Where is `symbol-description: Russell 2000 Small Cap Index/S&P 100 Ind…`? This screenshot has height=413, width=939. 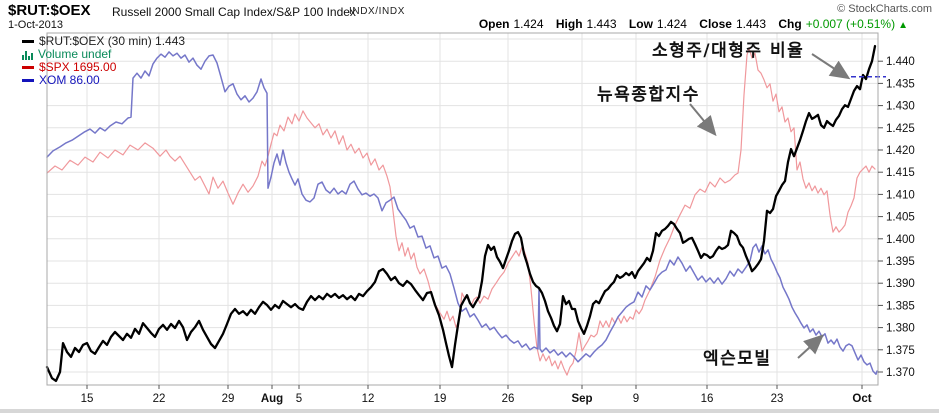
symbol-description: Russell 2000 Small Cap Index/S&P 100 Ind… is located at coordinates (234, 12).